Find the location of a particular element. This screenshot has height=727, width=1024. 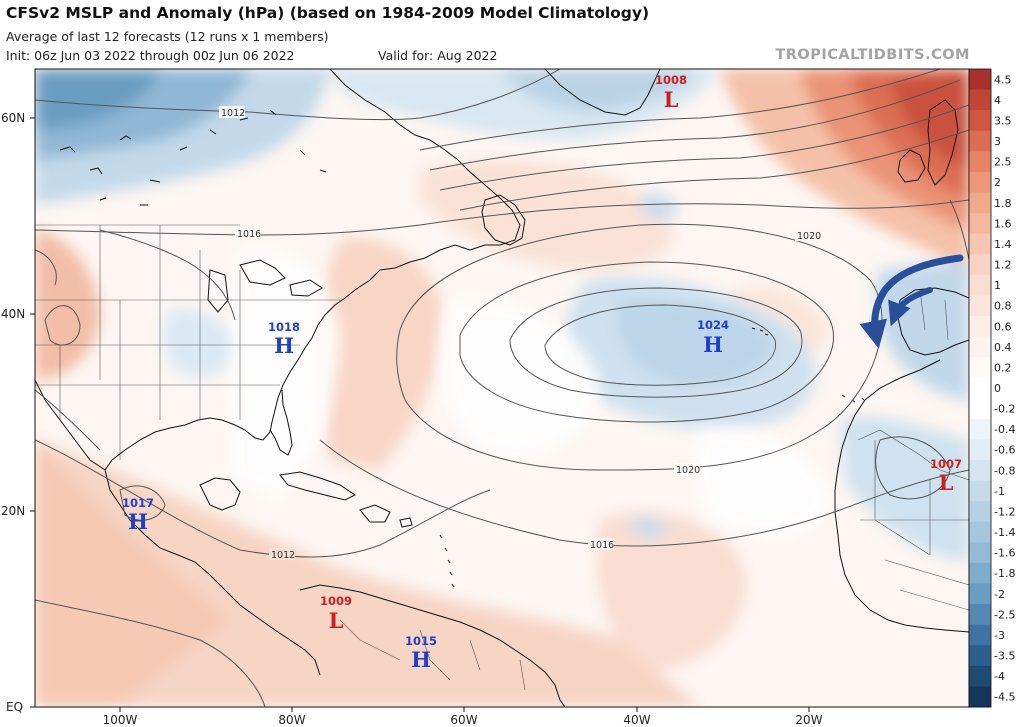

colorbar-label: 0.8 is located at coordinates (1003, 306).